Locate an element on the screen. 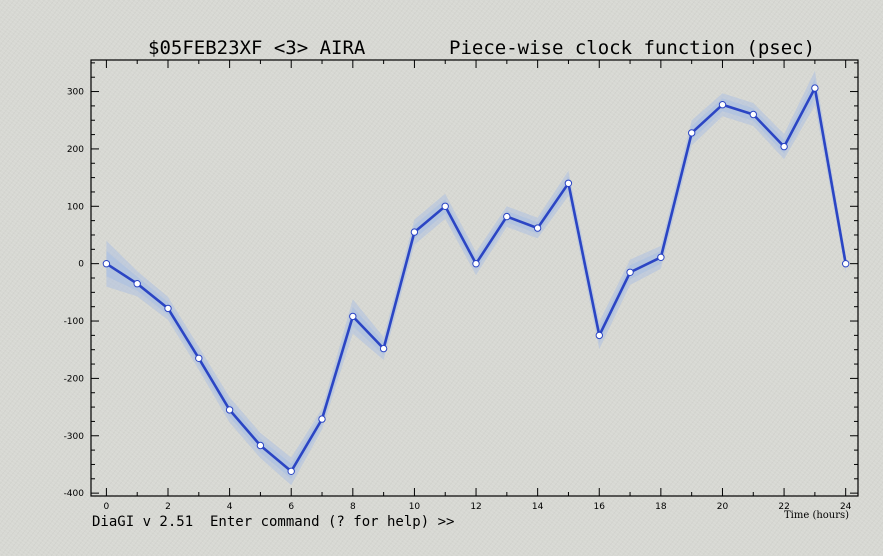  x-tick-label: 6 is located at coordinates (291, 507).